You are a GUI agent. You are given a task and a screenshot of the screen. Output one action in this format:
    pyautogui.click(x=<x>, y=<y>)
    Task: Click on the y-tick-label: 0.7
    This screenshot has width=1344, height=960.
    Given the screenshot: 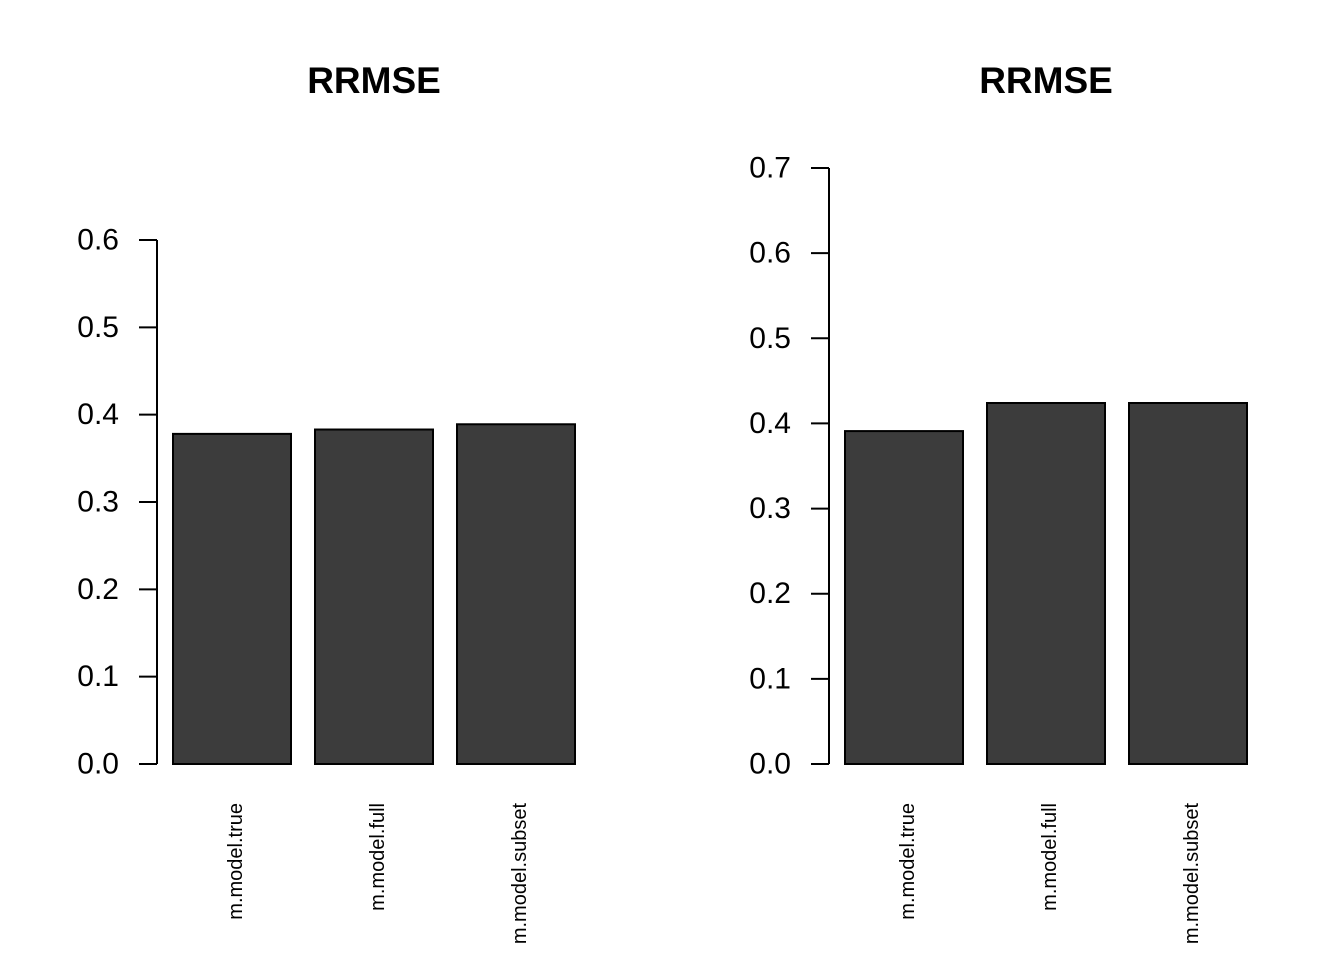 What is the action you would take?
    pyautogui.click(x=770, y=168)
    